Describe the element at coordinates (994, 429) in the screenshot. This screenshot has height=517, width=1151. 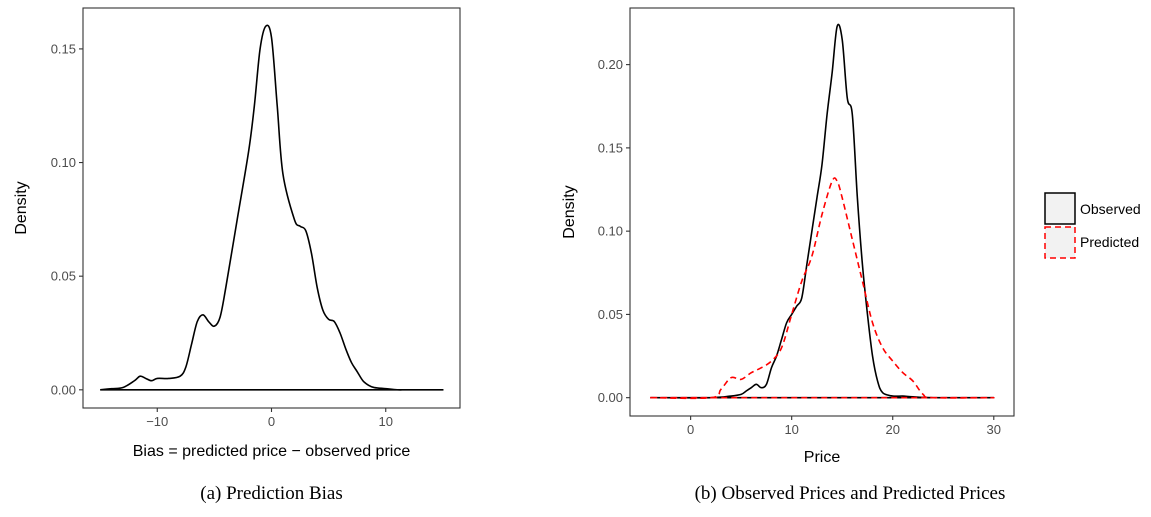
I see `x-tick-label: 30` at that location.